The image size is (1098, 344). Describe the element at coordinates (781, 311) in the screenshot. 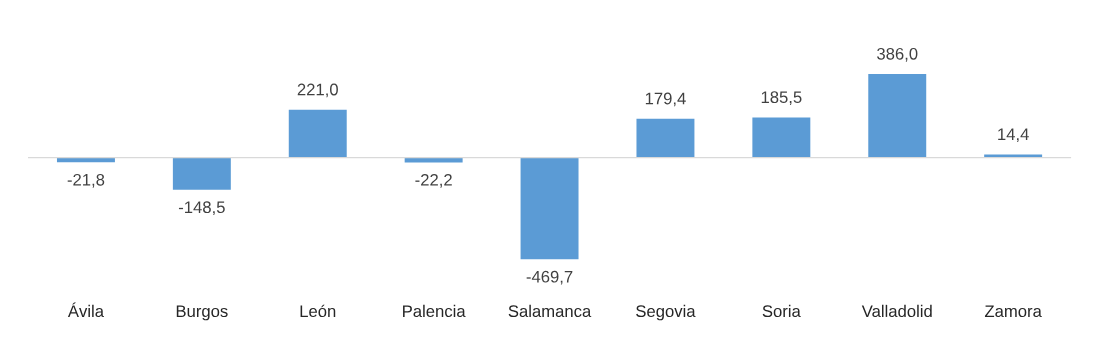

I see `x-tick-label: Soria` at that location.